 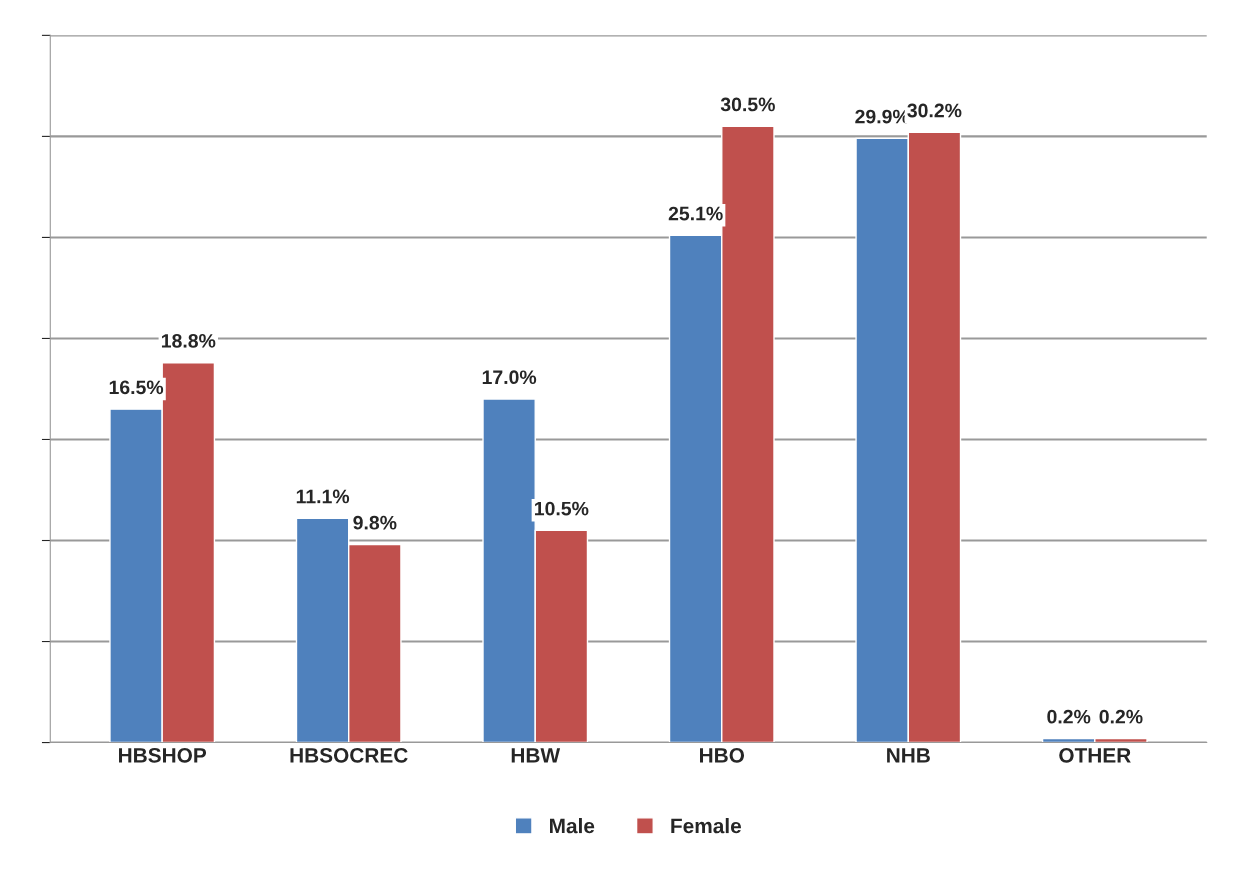 What do you see at coordinates (747, 104) in the screenshot?
I see `data-label: 30.5%` at bounding box center [747, 104].